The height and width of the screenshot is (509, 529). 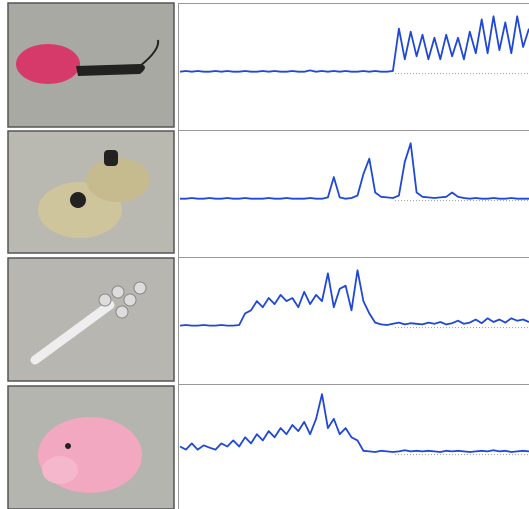 What do you see at coordinates (91, 319) in the screenshot?
I see `photo-bells` at bounding box center [91, 319].